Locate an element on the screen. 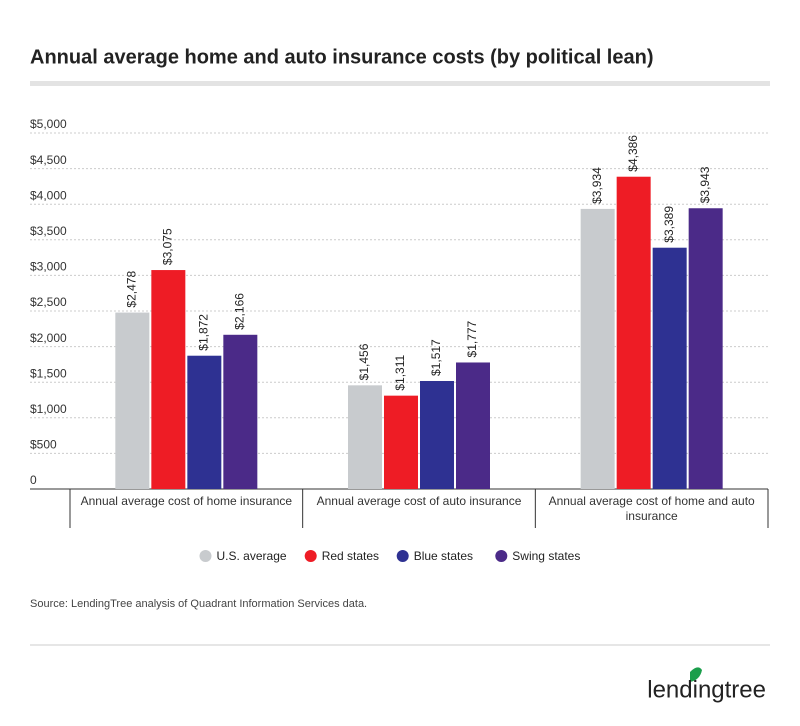 This screenshot has width=800, height=726. y-tick-label: $2,500 is located at coordinates (48, 302).